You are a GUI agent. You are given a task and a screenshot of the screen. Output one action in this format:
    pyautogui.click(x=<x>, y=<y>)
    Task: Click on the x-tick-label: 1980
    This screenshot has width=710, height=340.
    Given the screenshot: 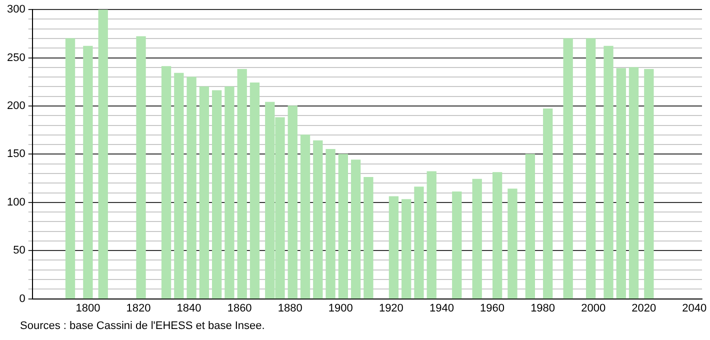 What is the action you would take?
    pyautogui.click(x=543, y=308)
    